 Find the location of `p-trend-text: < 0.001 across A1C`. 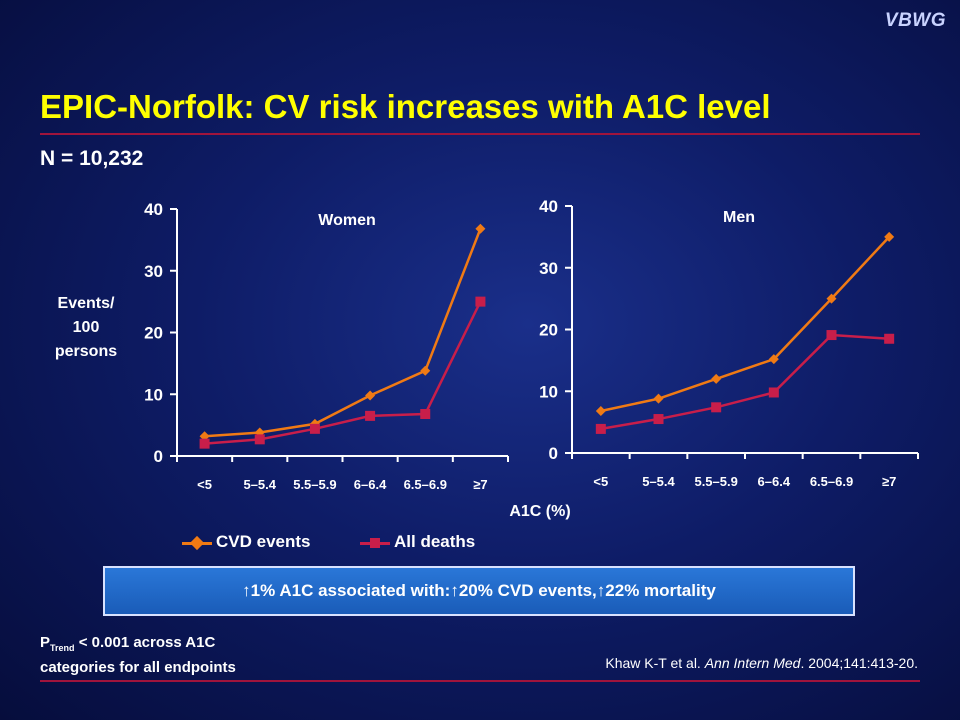

p-trend-text: < 0.001 across A1C is located at coordinates (145, 642).